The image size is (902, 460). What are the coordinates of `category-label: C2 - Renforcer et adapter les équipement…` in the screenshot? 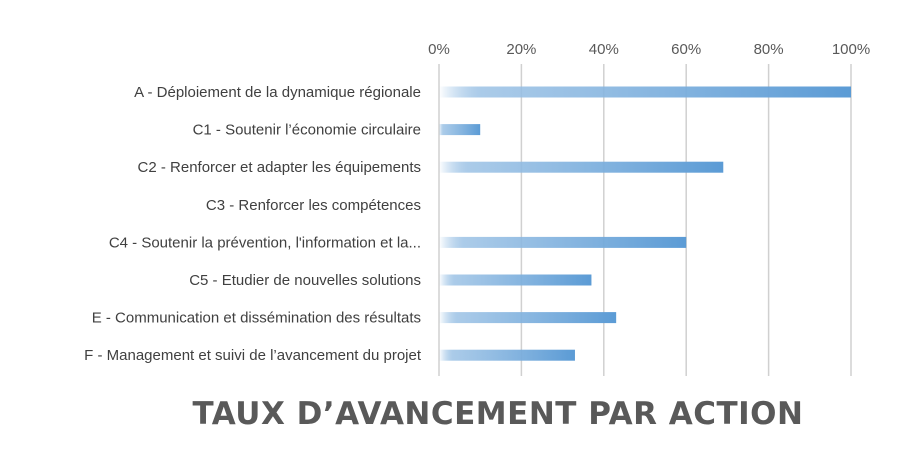 It's located at (279, 167).